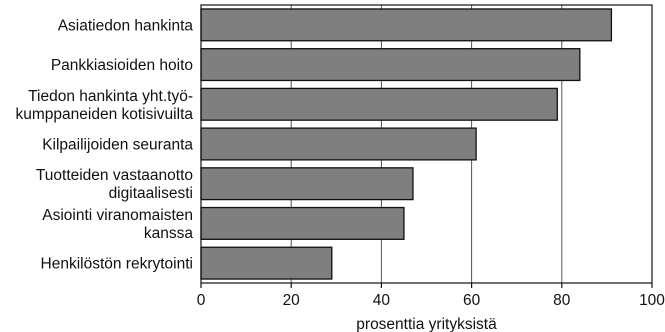 The image size is (665, 332). I want to click on x-tick-label: 20, so click(292, 300).